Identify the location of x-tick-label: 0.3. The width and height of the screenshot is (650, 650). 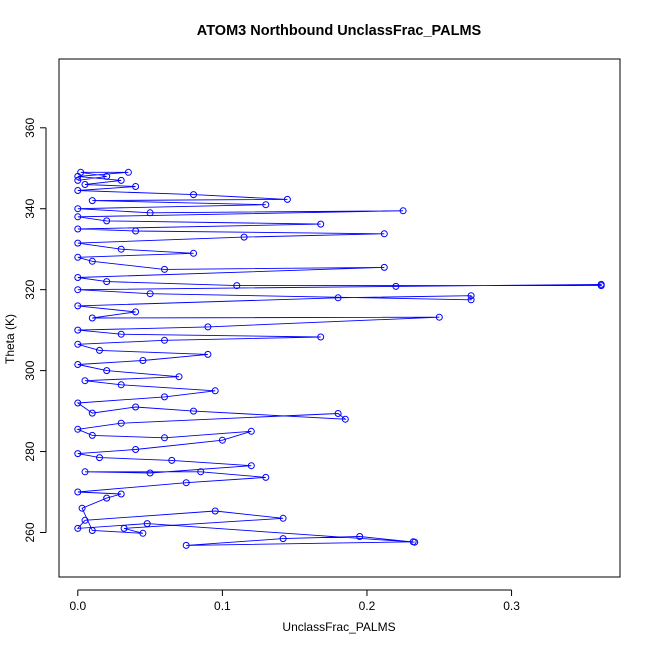
(511, 606).